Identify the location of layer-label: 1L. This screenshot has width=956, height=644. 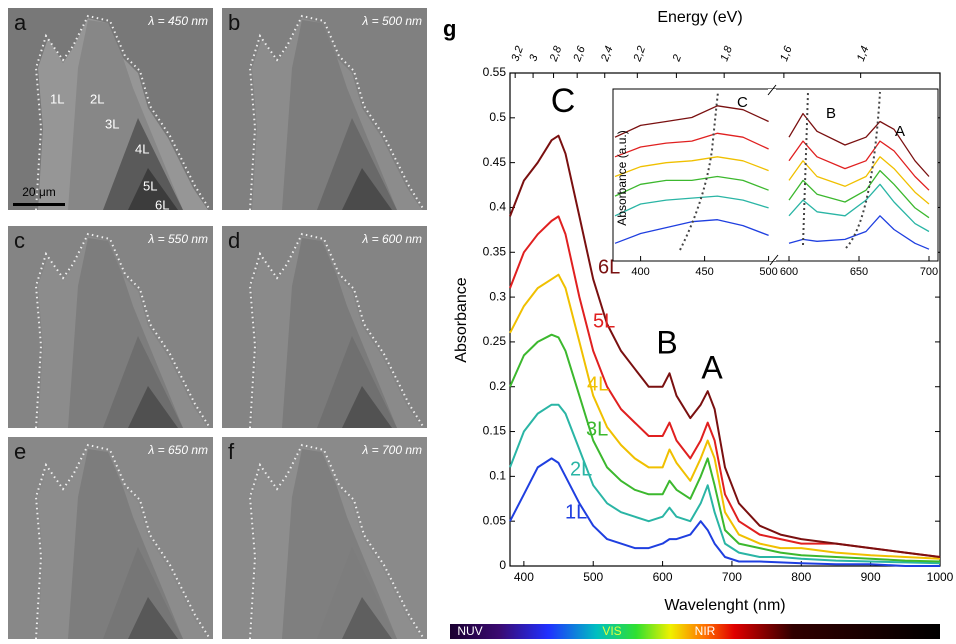
(57, 98).